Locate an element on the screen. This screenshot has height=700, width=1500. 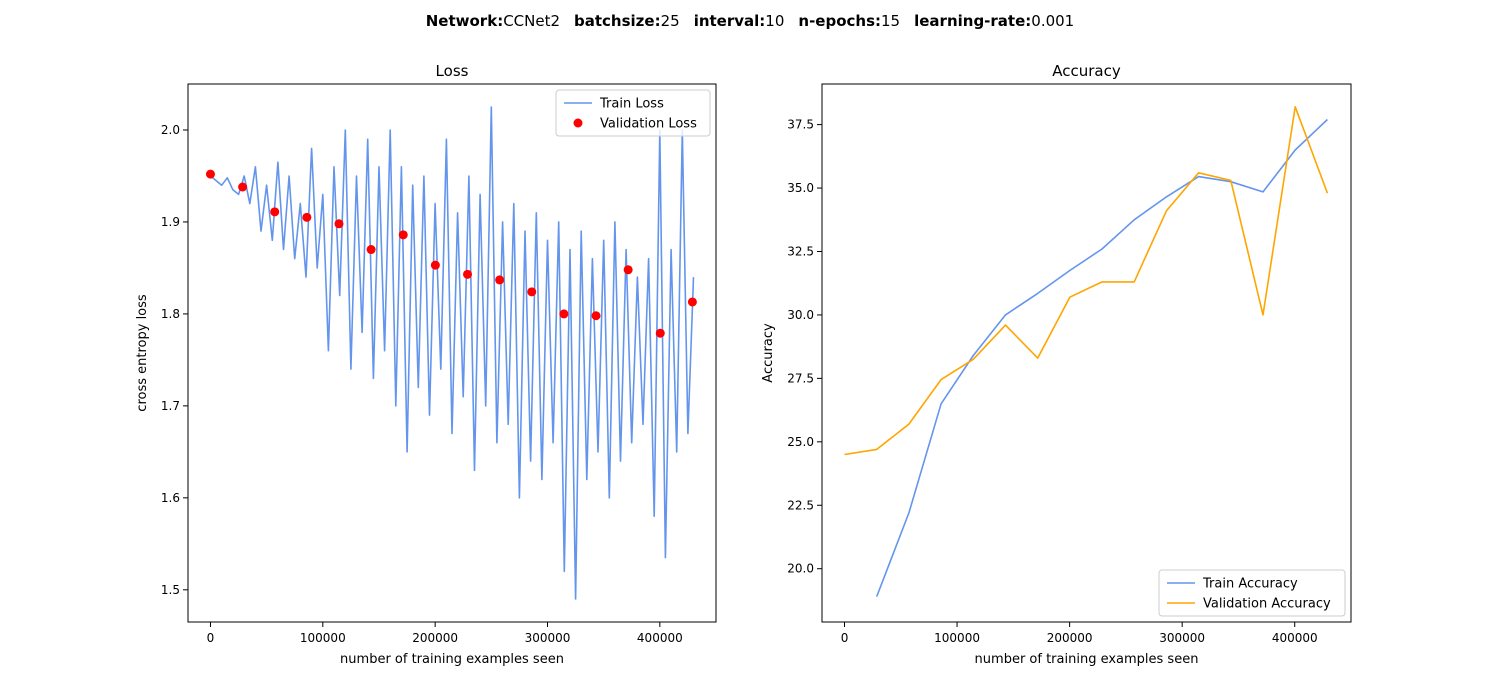
acc-y-tick-label: 22.5 is located at coordinates (800, 505).